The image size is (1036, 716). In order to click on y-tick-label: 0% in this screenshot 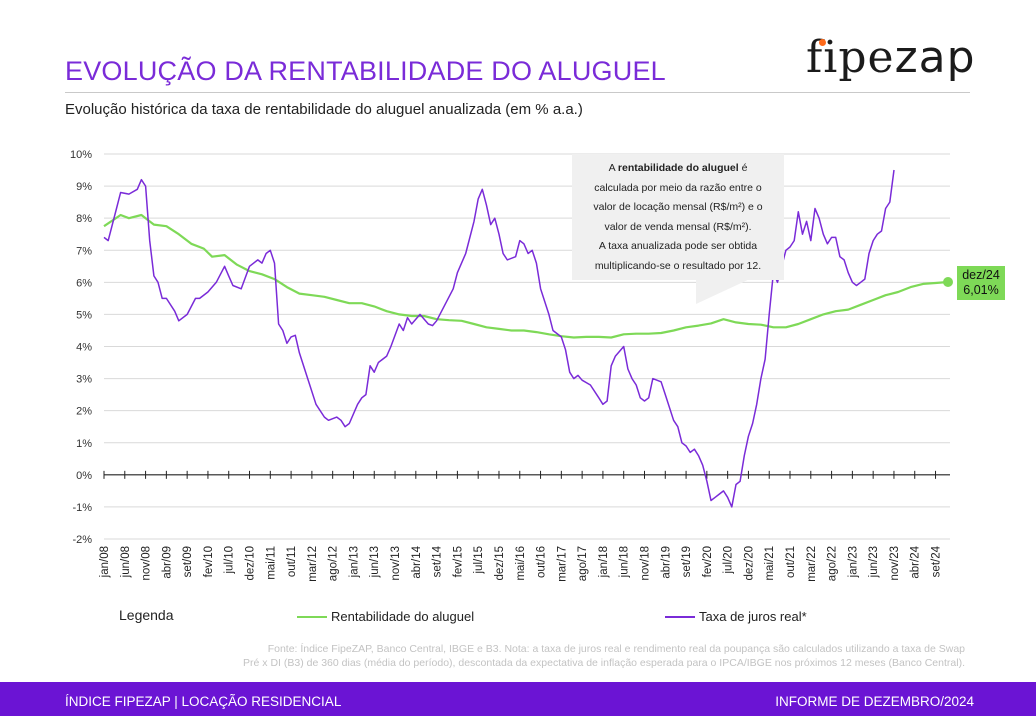, I will do `click(84, 476)`.